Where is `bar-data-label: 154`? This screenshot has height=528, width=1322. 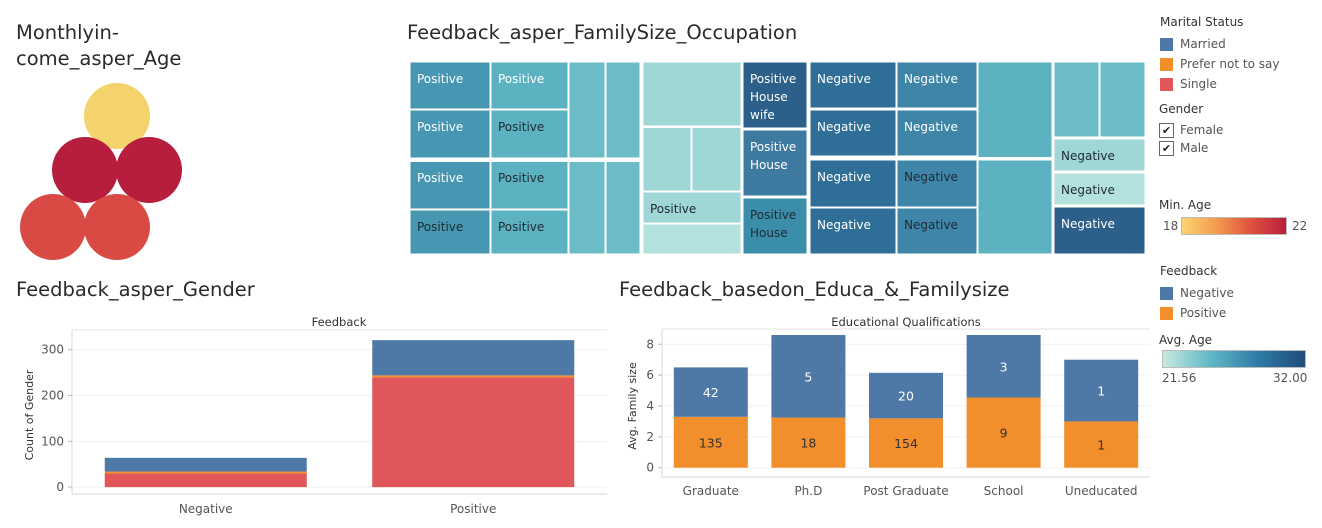
bar-data-label: 154 is located at coordinates (906, 443).